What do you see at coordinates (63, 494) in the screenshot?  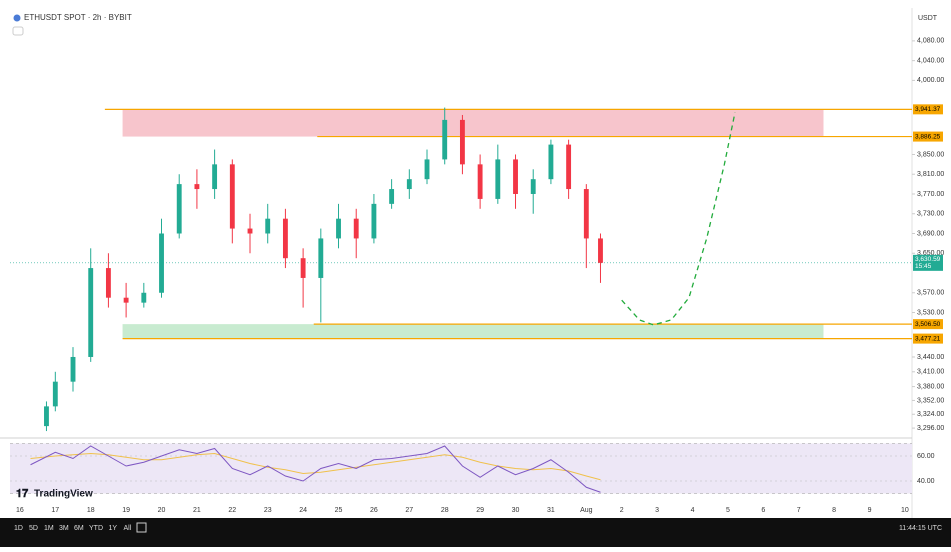 I see `brand: TradingView` at bounding box center [63, 494].